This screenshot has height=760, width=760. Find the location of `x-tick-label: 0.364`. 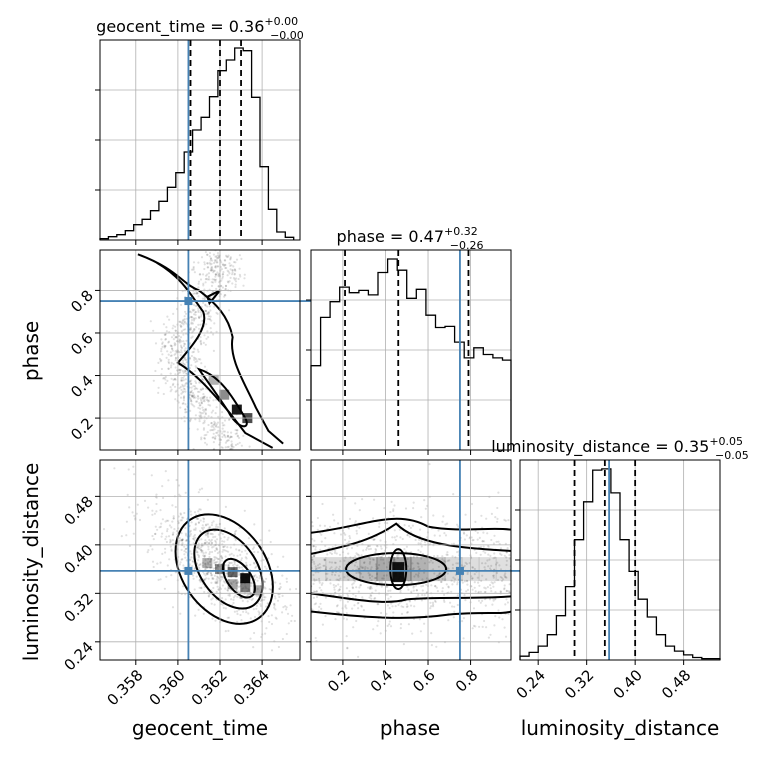

x-tick-label: 0.364 is located at coordinates (251, 687).